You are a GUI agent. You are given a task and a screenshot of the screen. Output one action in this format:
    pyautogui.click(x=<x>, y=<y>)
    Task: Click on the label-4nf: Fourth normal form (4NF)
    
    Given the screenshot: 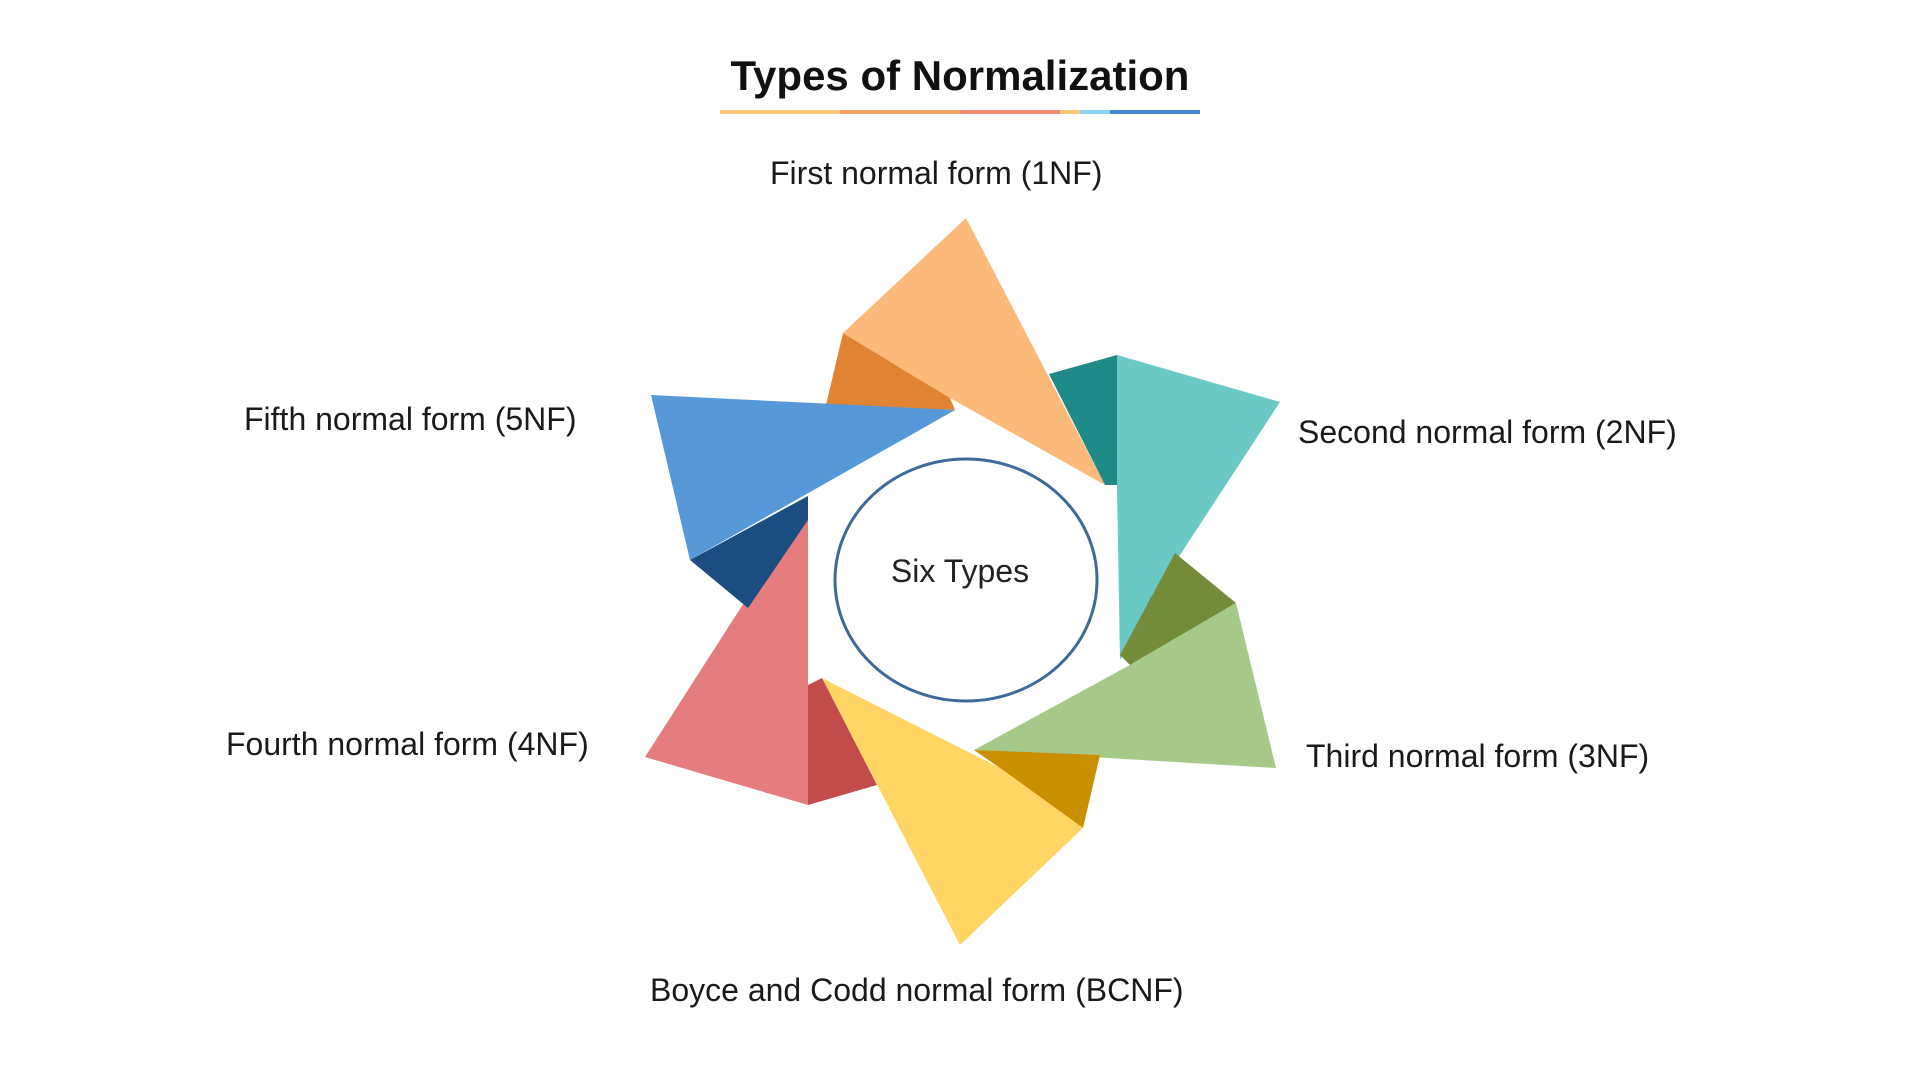 What is the action you would take?
    pyautogui.click(x=407, y=744)
    